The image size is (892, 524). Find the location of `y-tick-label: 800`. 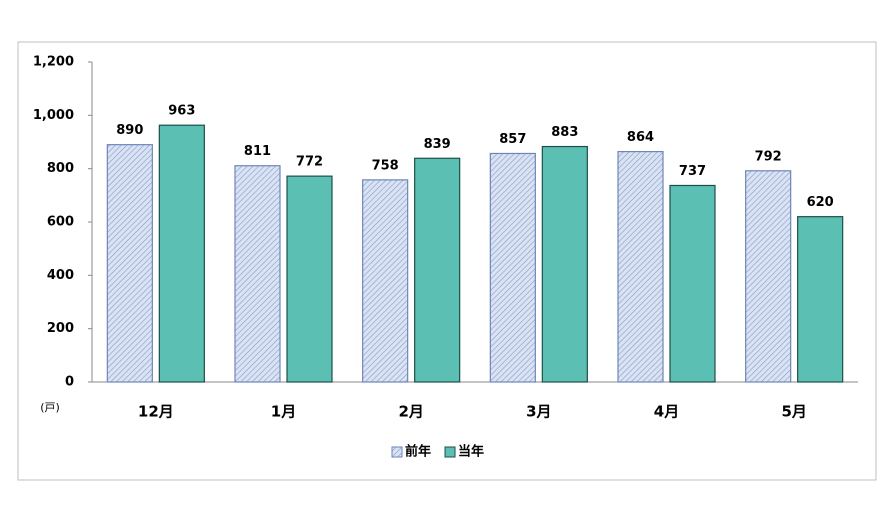

y-tick-label: 800 is located at coordinates (60, 168).